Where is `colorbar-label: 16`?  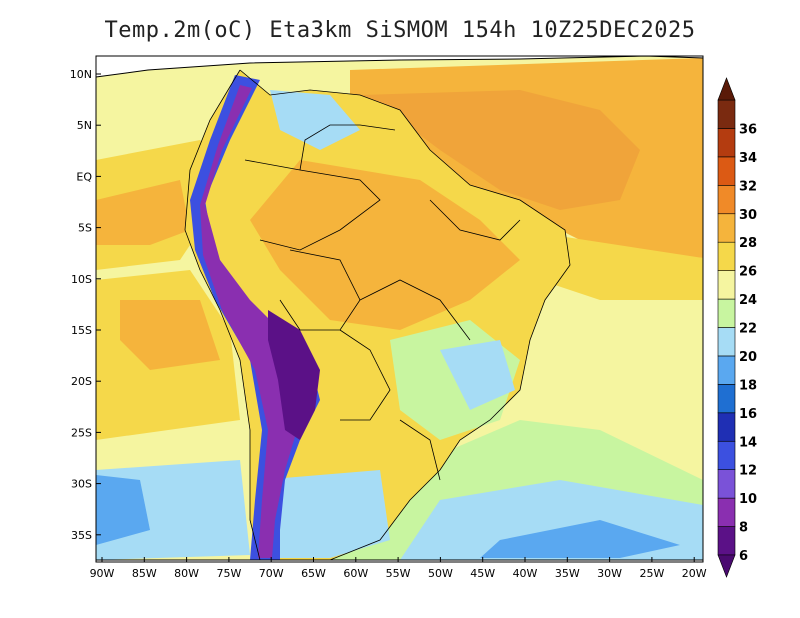 colorbar-label: 16 is located at coordinates (748, 414).